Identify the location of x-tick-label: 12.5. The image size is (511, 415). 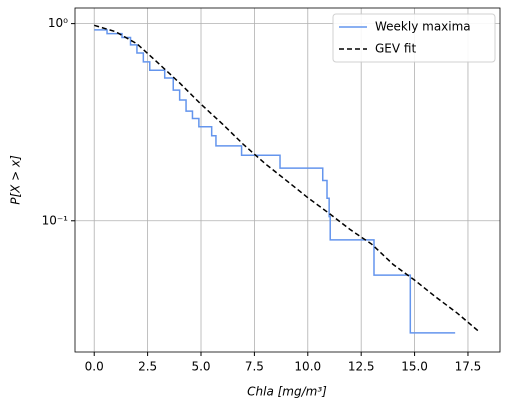
(361, 367).